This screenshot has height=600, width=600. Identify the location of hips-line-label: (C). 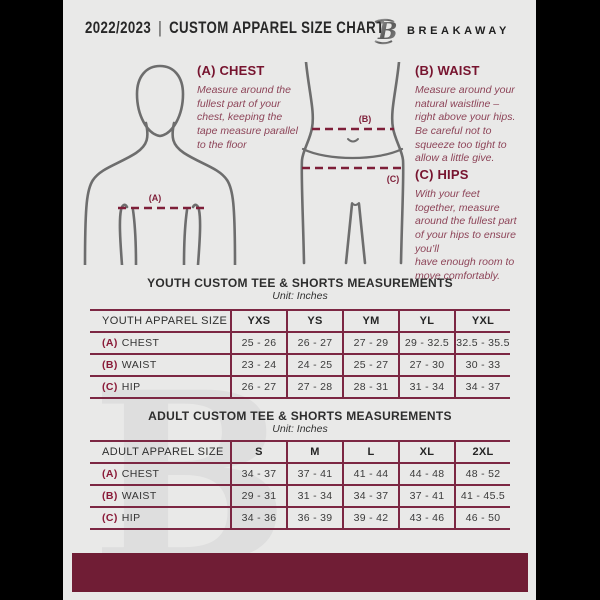
(393, 179).